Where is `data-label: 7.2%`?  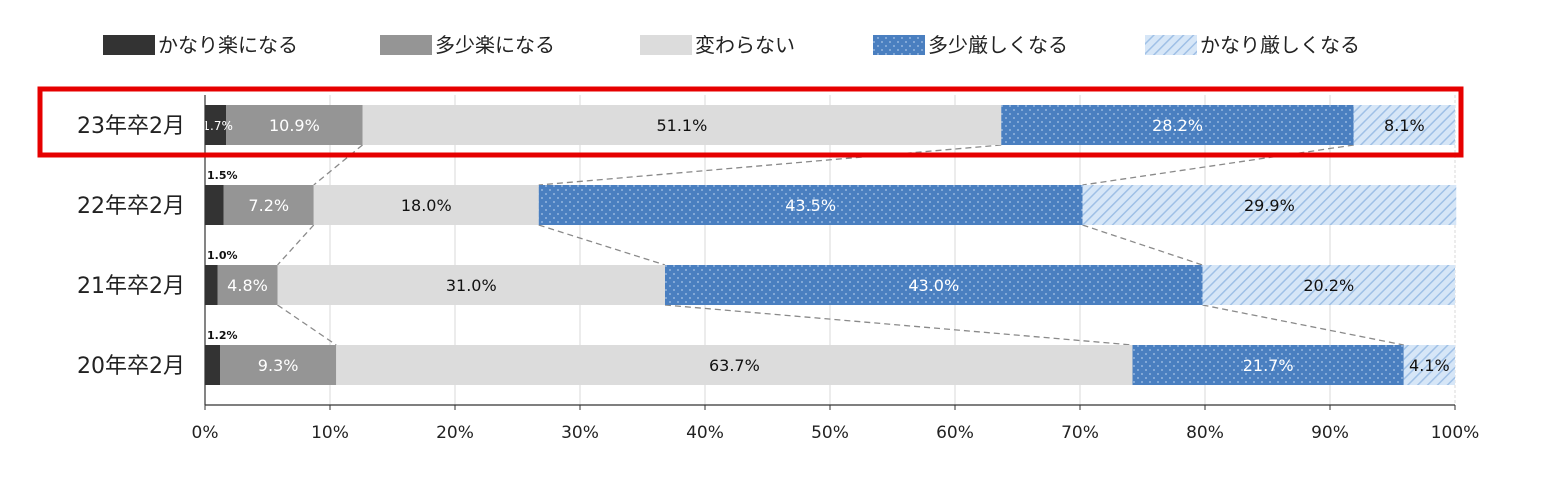
data-label: 7.2% is located at coordinates (268, 205).